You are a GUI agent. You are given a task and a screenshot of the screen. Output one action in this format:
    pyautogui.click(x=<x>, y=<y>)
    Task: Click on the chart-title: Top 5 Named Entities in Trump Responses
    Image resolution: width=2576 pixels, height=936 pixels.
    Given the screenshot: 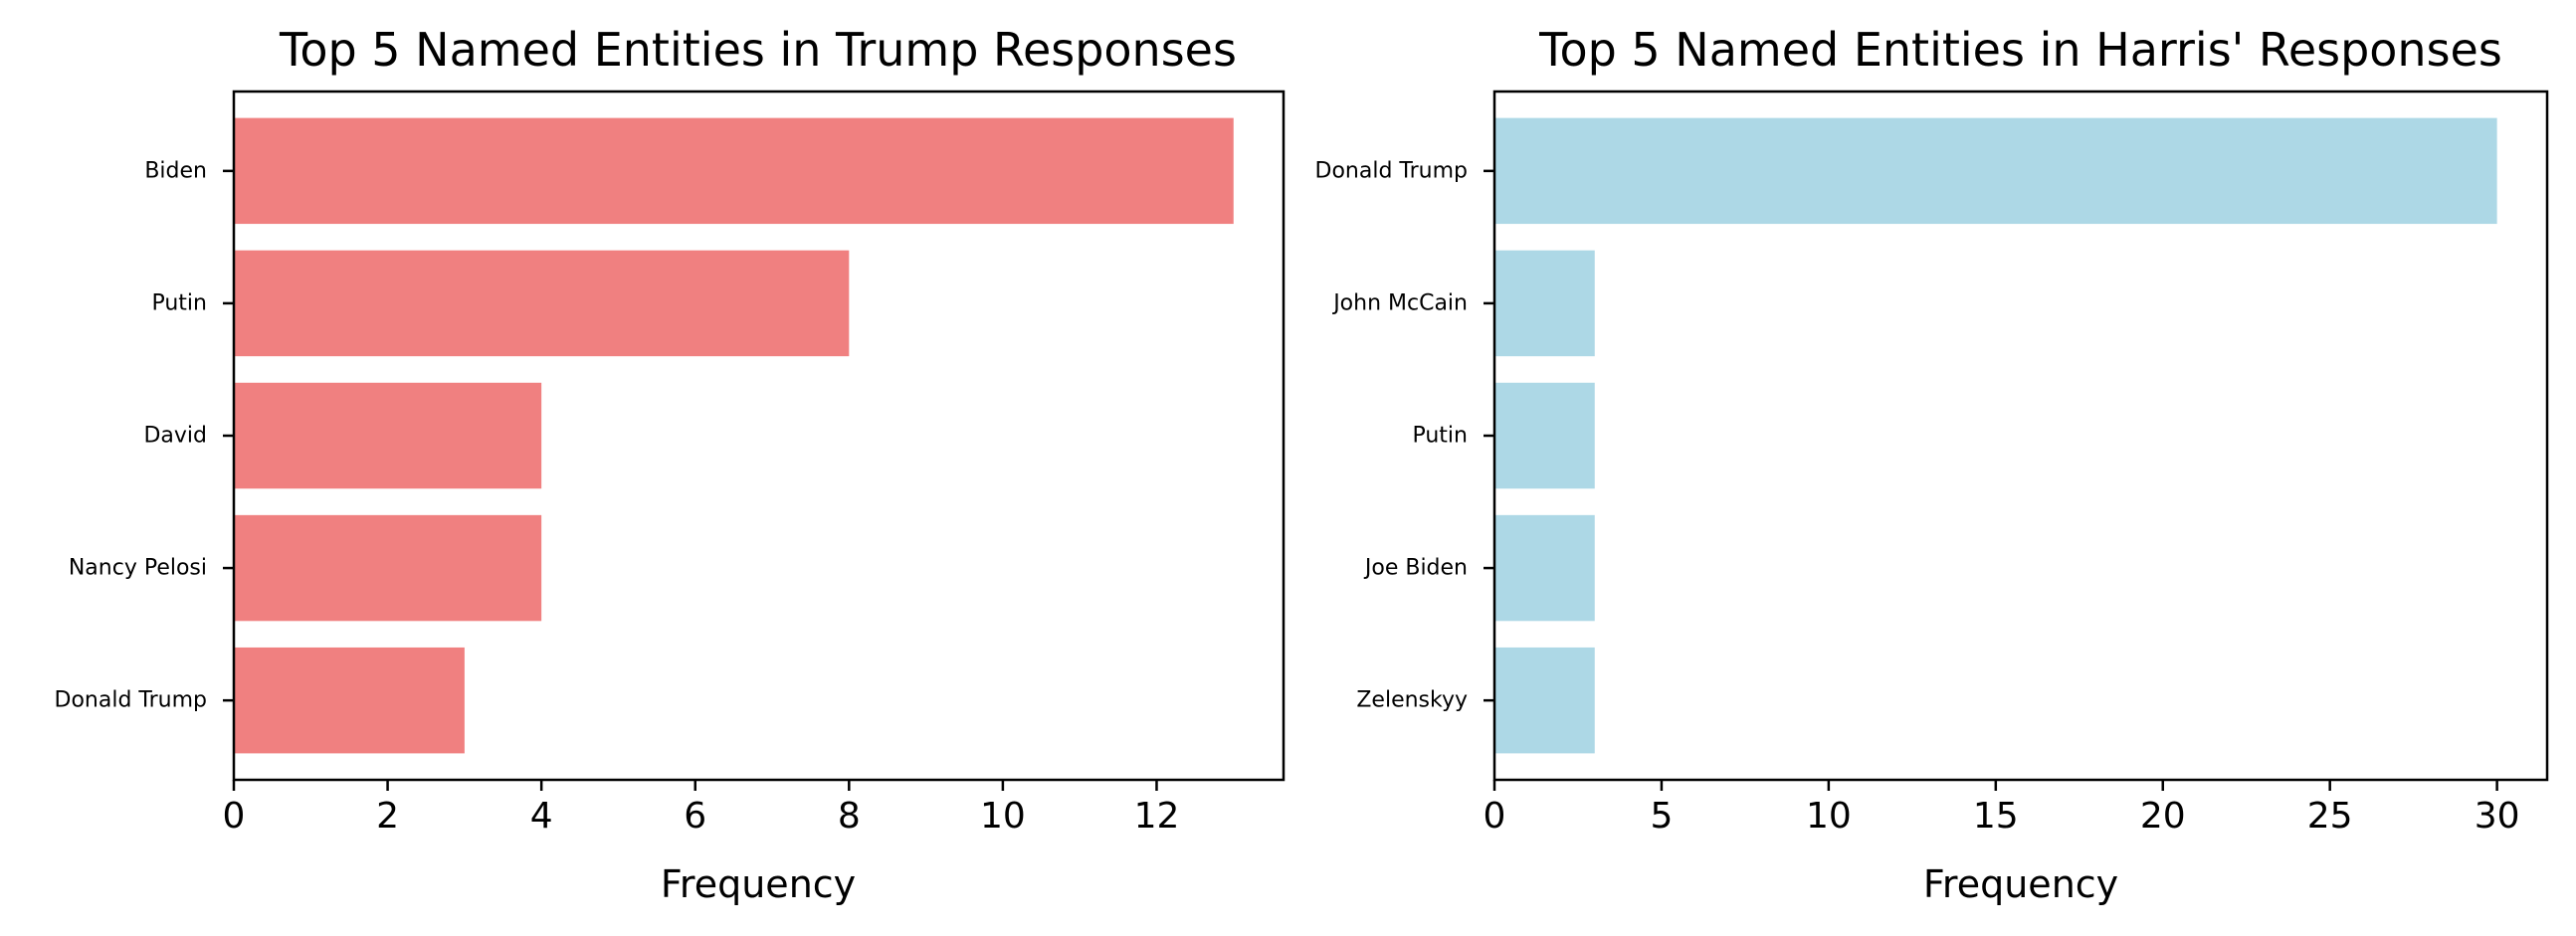 What is the action you would take?
    pyautogui.click(x=758, y=50)
    